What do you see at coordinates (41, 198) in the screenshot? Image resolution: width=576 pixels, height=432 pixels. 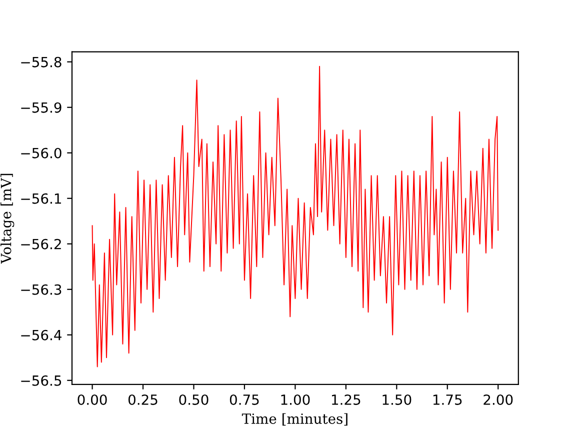 I see `y-tick-label: −56.1` at bounding box center [41, 198].